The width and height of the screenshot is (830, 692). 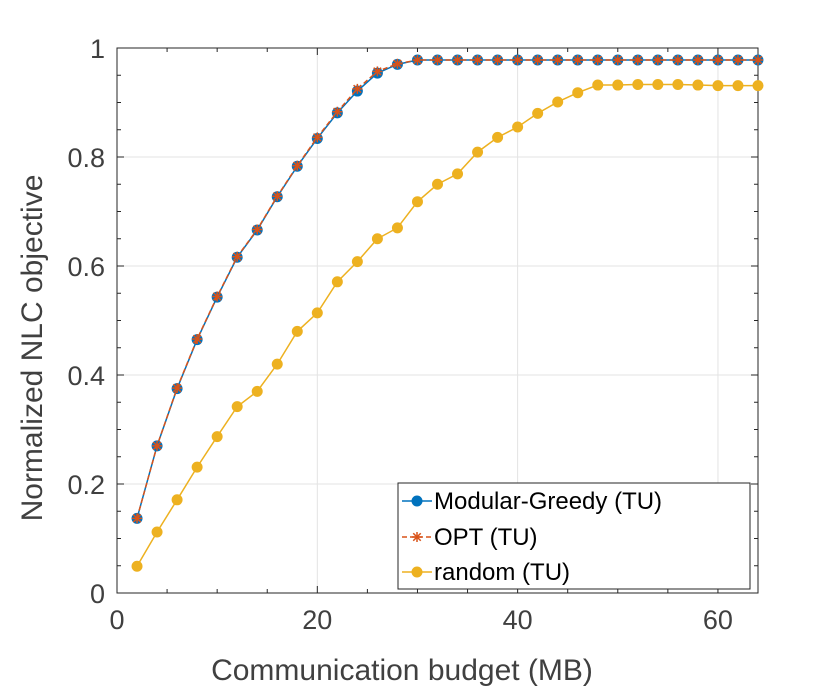 I want to click on y-tick-label: 1, so click(x=97, y=49).